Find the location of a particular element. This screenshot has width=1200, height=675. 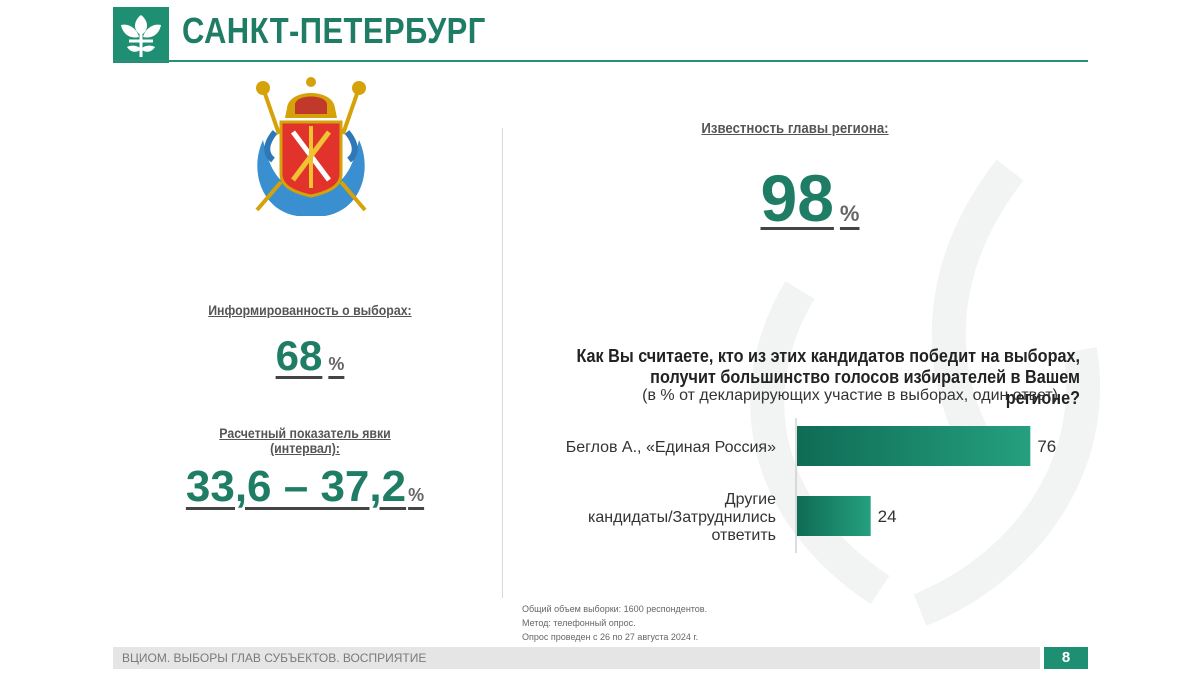

coat-of-arms-icon is located at coordinates (311, 146).